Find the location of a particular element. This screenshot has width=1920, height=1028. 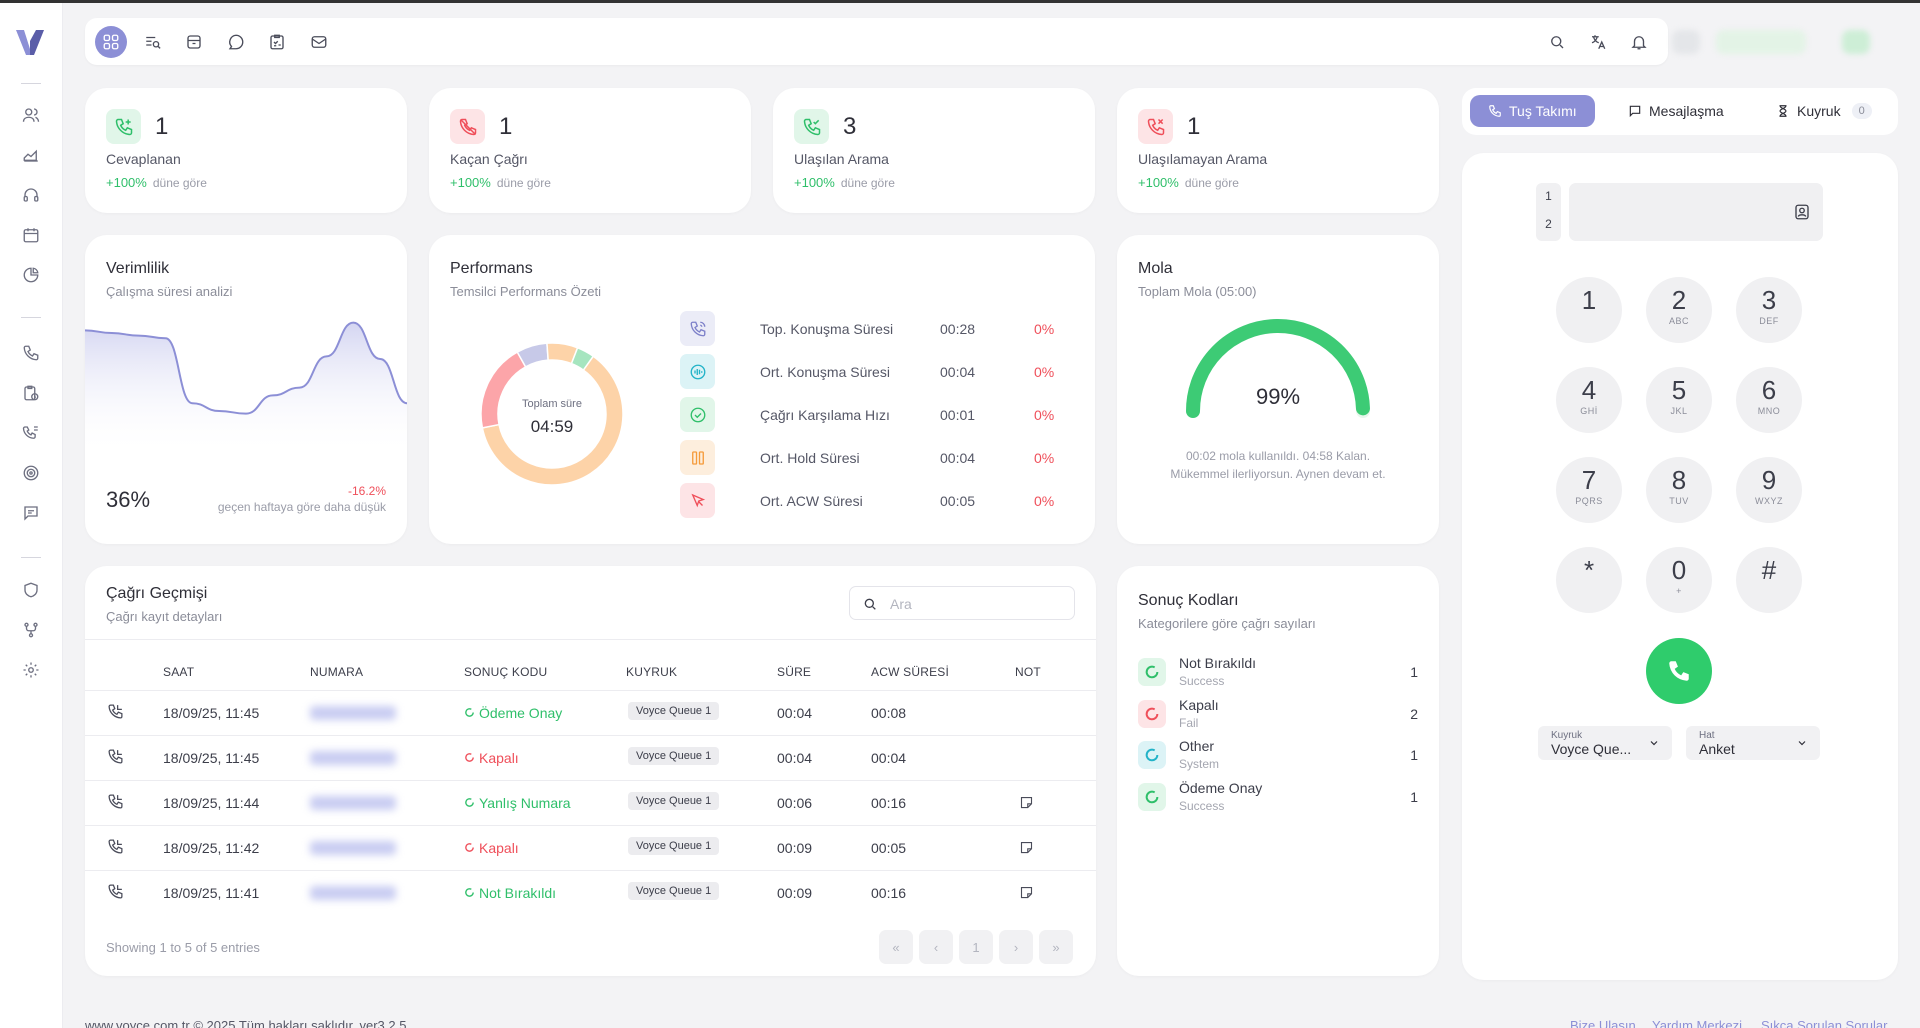

line-number: 1 is located at coordinates (1548, 196).